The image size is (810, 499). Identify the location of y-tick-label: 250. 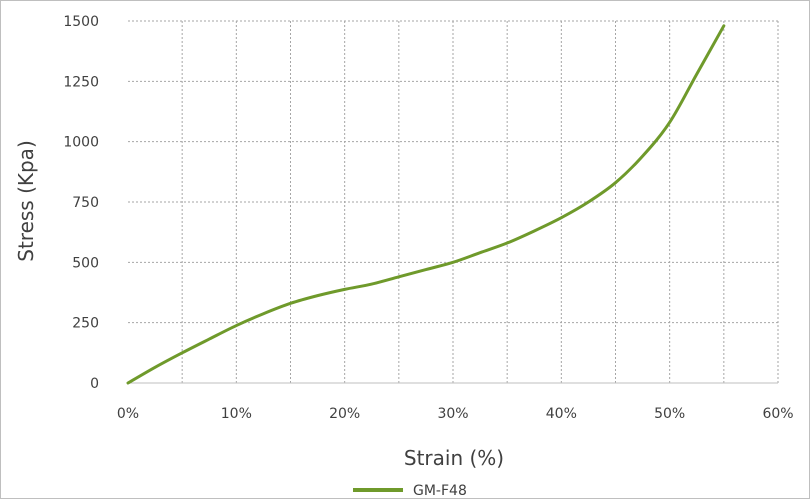
(85, 324).